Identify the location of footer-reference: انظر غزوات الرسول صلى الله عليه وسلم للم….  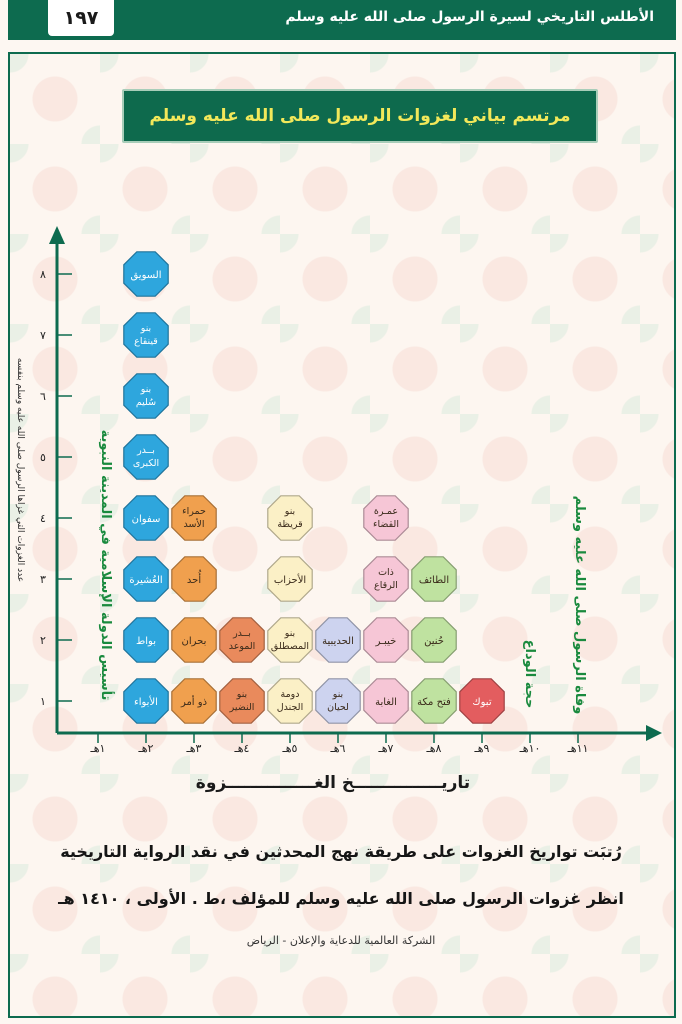
(341, 898).